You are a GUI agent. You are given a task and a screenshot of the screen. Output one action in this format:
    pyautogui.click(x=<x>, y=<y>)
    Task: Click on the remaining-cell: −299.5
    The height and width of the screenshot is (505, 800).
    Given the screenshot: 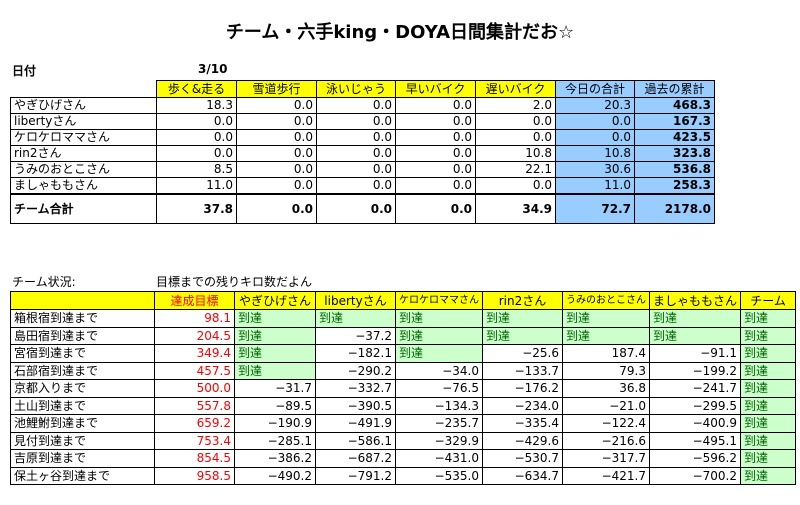 What is the action you would take?
    pyautogui.click(x=695, y=405)
    